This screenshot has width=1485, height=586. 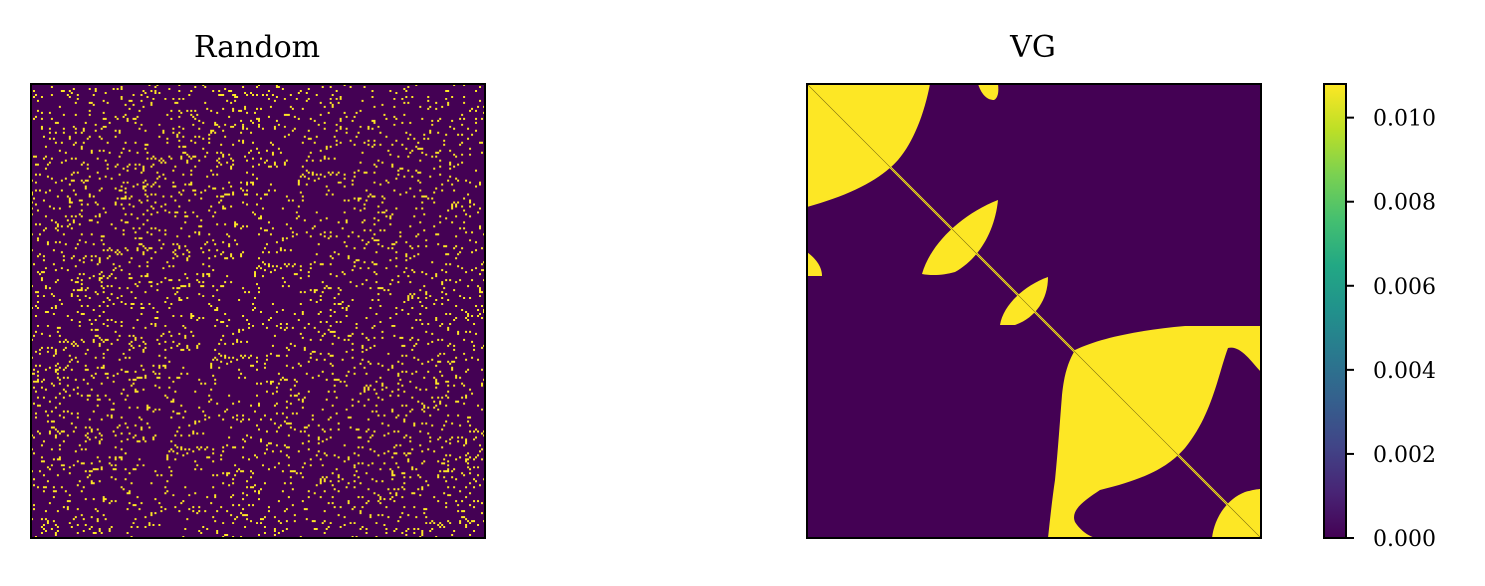 I want to click on colorbar, so click(x=1335, y=311).